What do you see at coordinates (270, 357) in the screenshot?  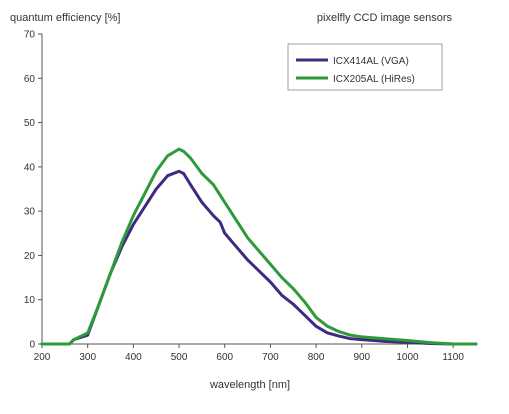 I see `x-tick-label: 700` at bounding box center [270, 357].